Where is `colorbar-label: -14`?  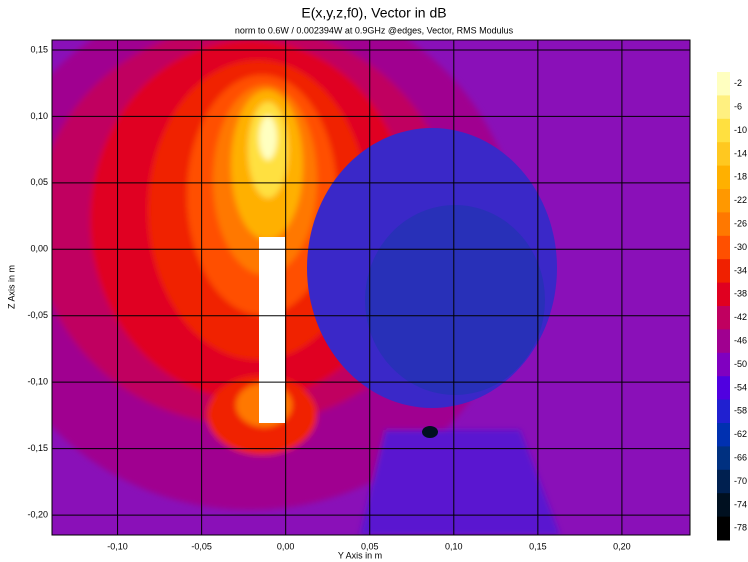
colorbar-label: -14 is located at coordinates (740, 153).